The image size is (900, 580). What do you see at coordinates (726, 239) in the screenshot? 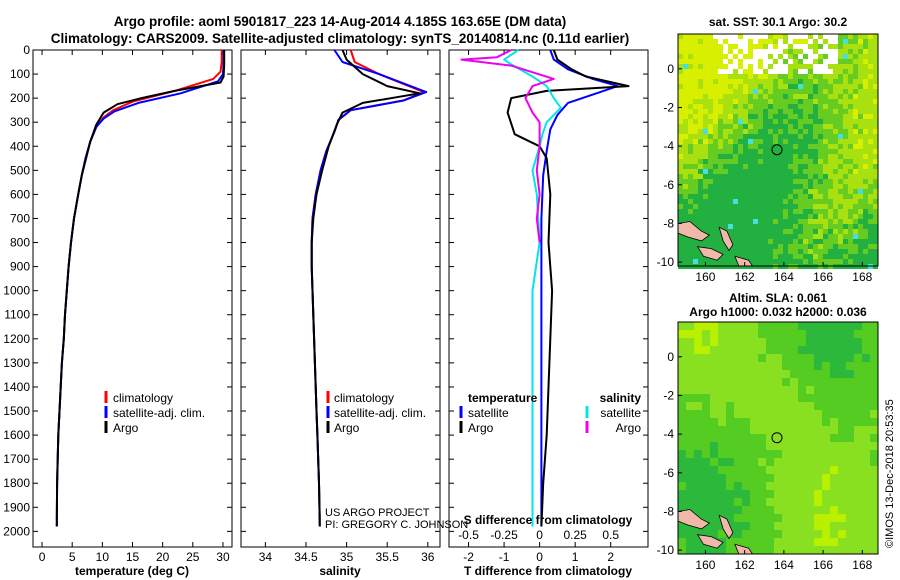
I see `island-shape` at bounding box center [726, 239].